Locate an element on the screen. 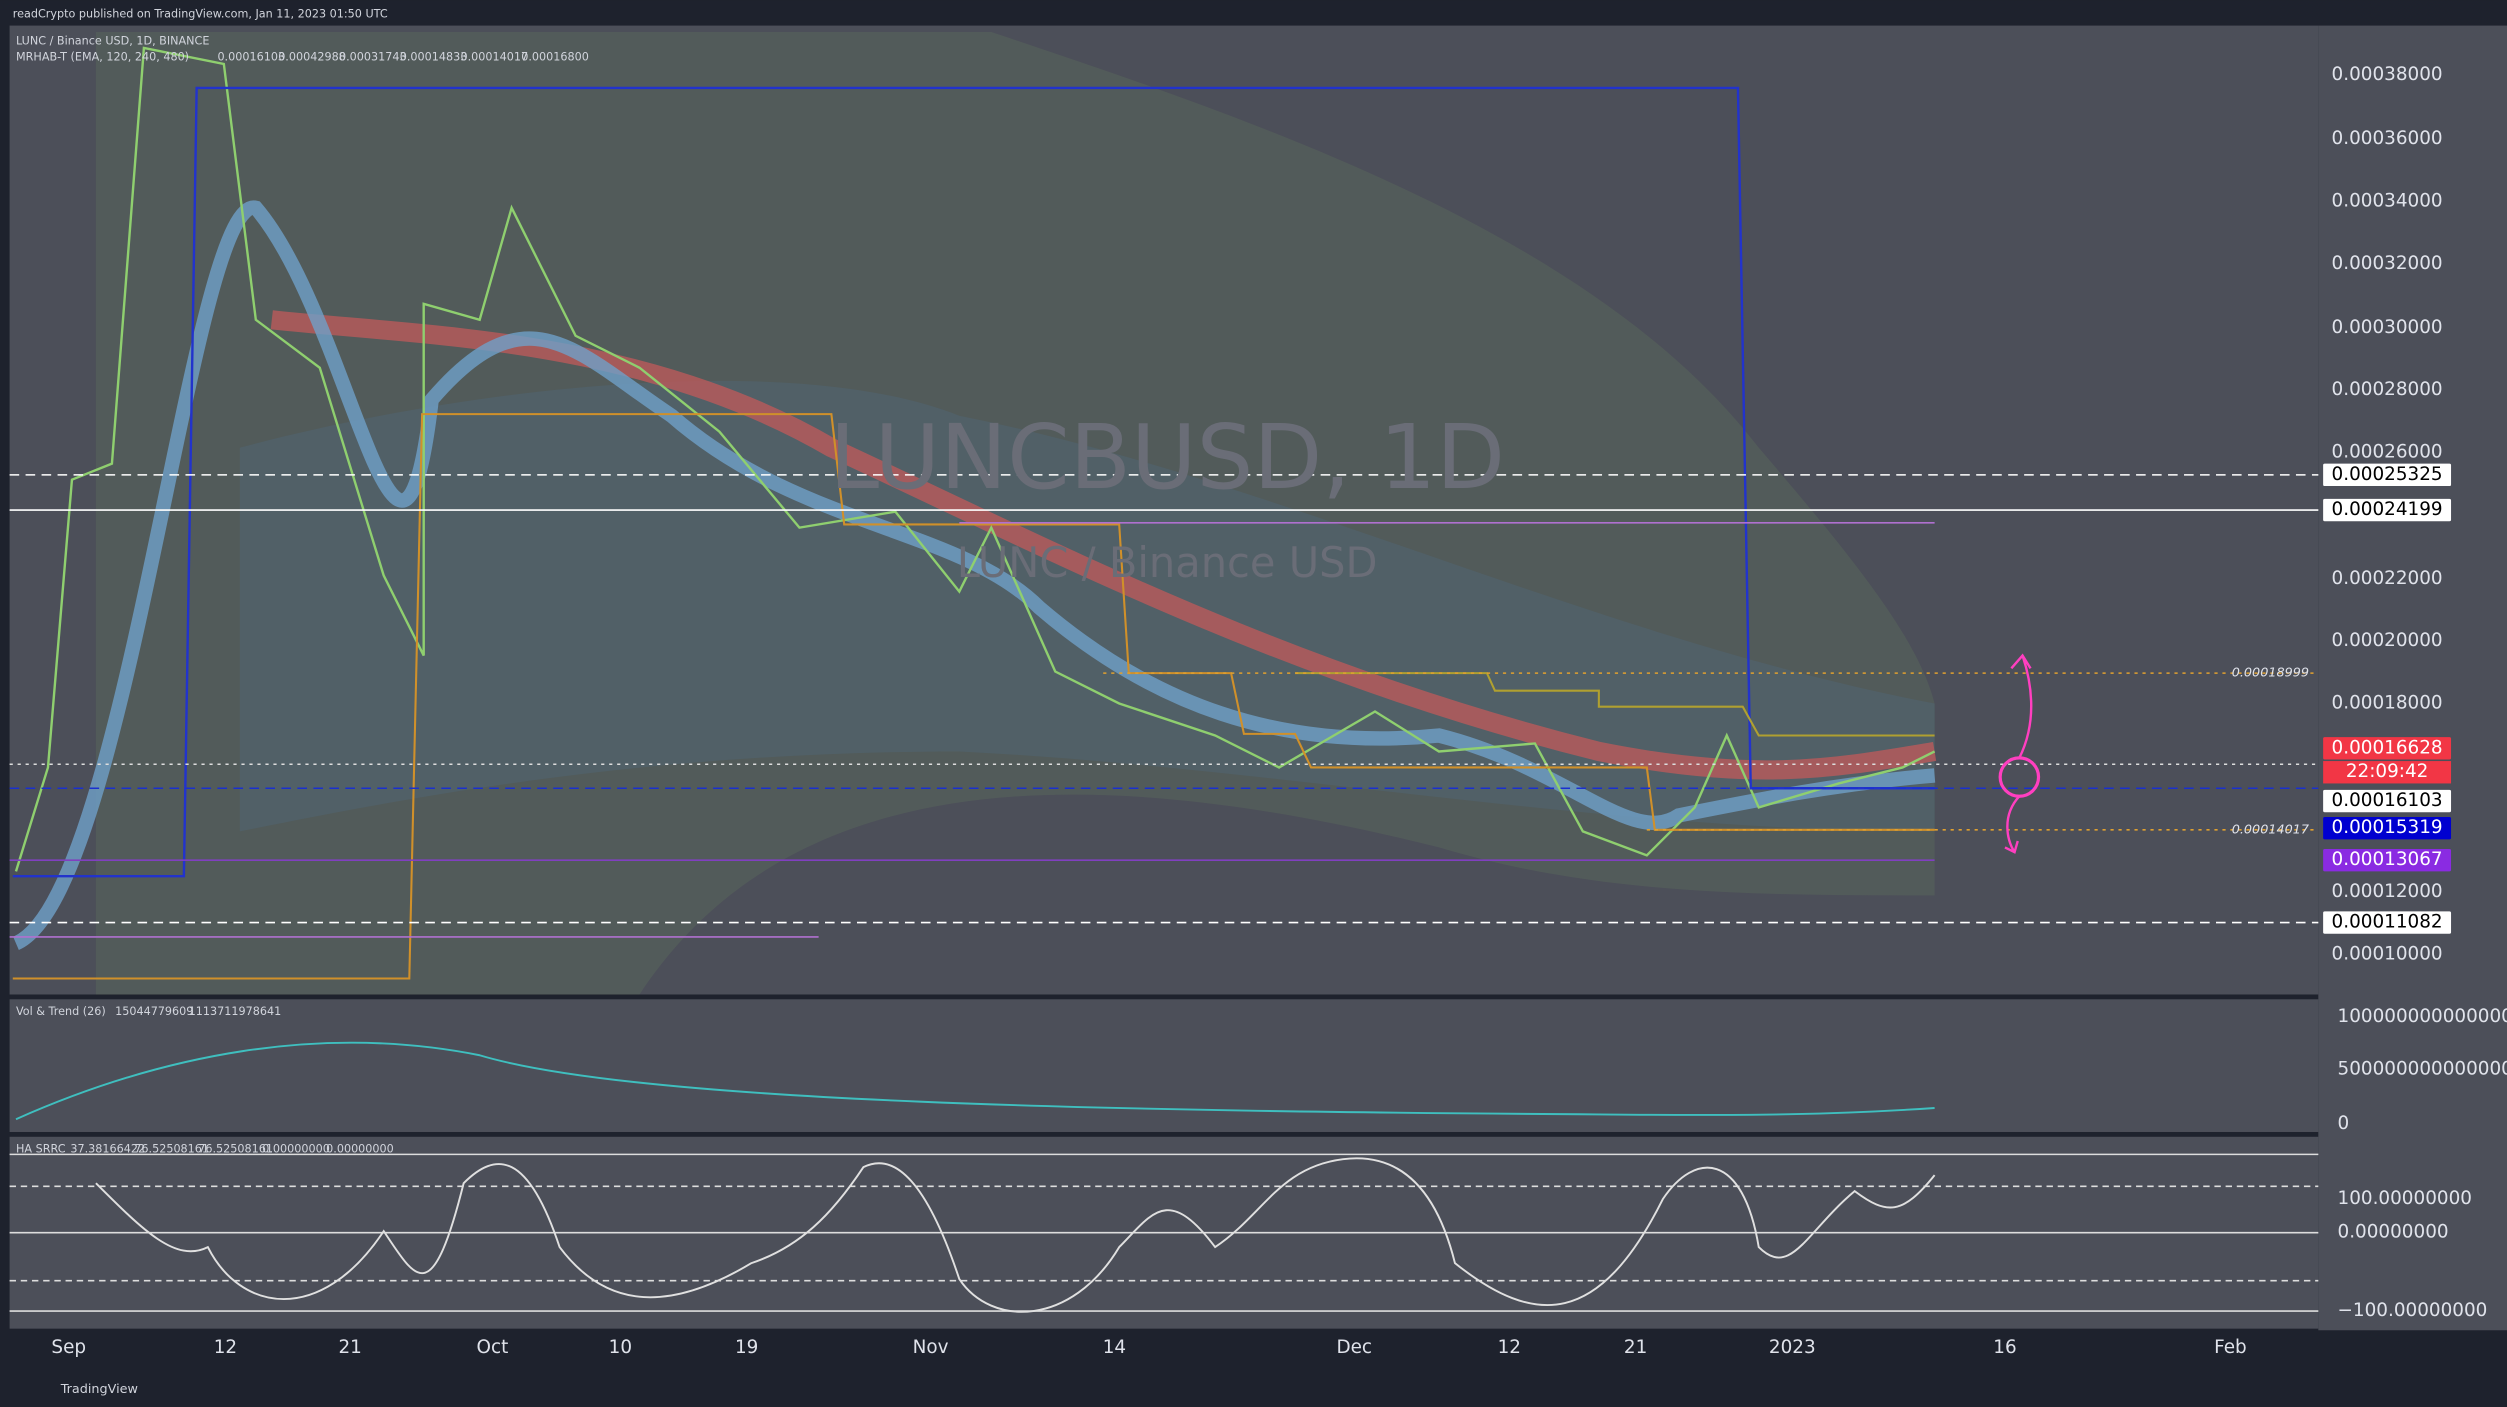  time-label: 14 is located at coordinates (1114, 1347).